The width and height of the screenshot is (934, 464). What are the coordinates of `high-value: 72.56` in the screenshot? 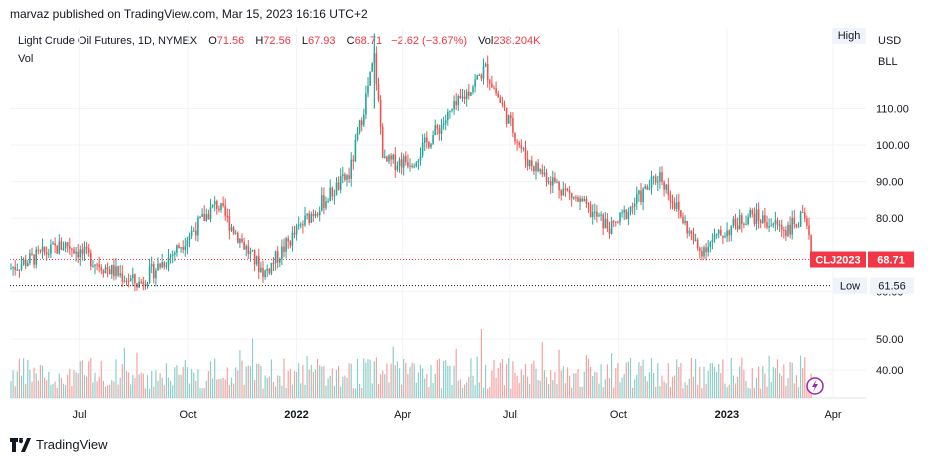 It's located at (277, 41).